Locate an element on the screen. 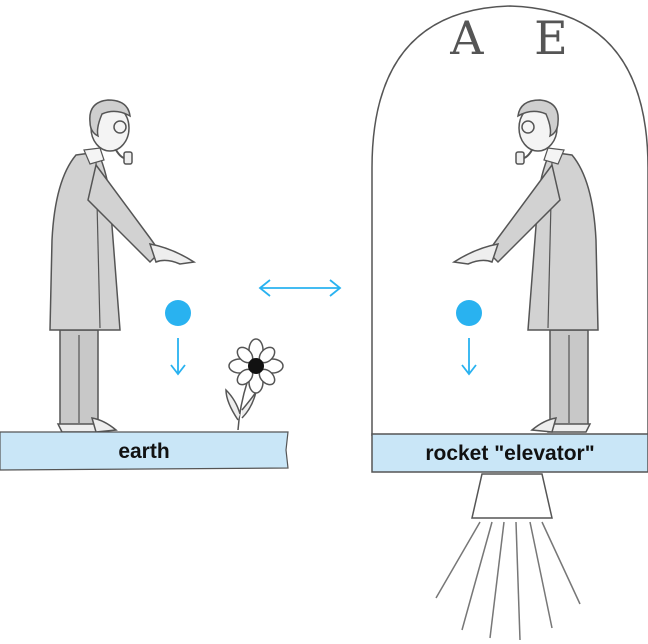  rocket-exhaust is located at coordinates (508, 581).